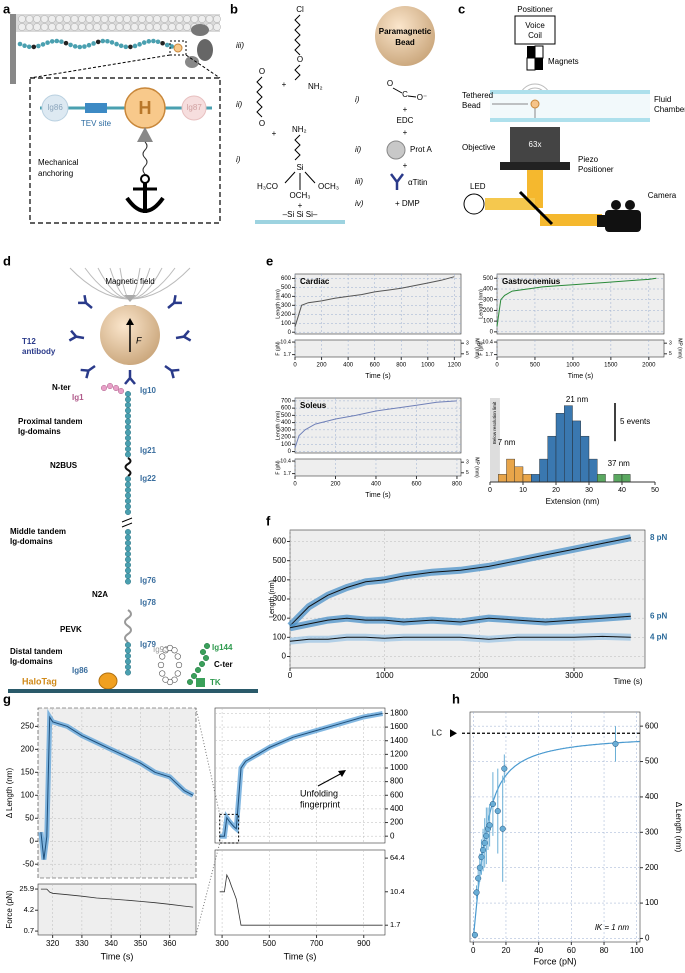 The height and width of the screenshot is (973, 685). Describe the element at coordinates (422, 97) in the screenshot. I see `label: O⁻` at that location.